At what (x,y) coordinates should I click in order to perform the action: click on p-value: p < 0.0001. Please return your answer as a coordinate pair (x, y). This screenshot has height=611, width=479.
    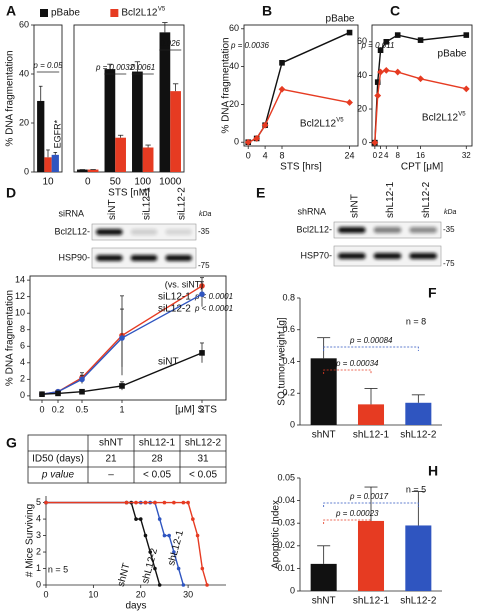
    Looking at the image, I should click on (213, 296).